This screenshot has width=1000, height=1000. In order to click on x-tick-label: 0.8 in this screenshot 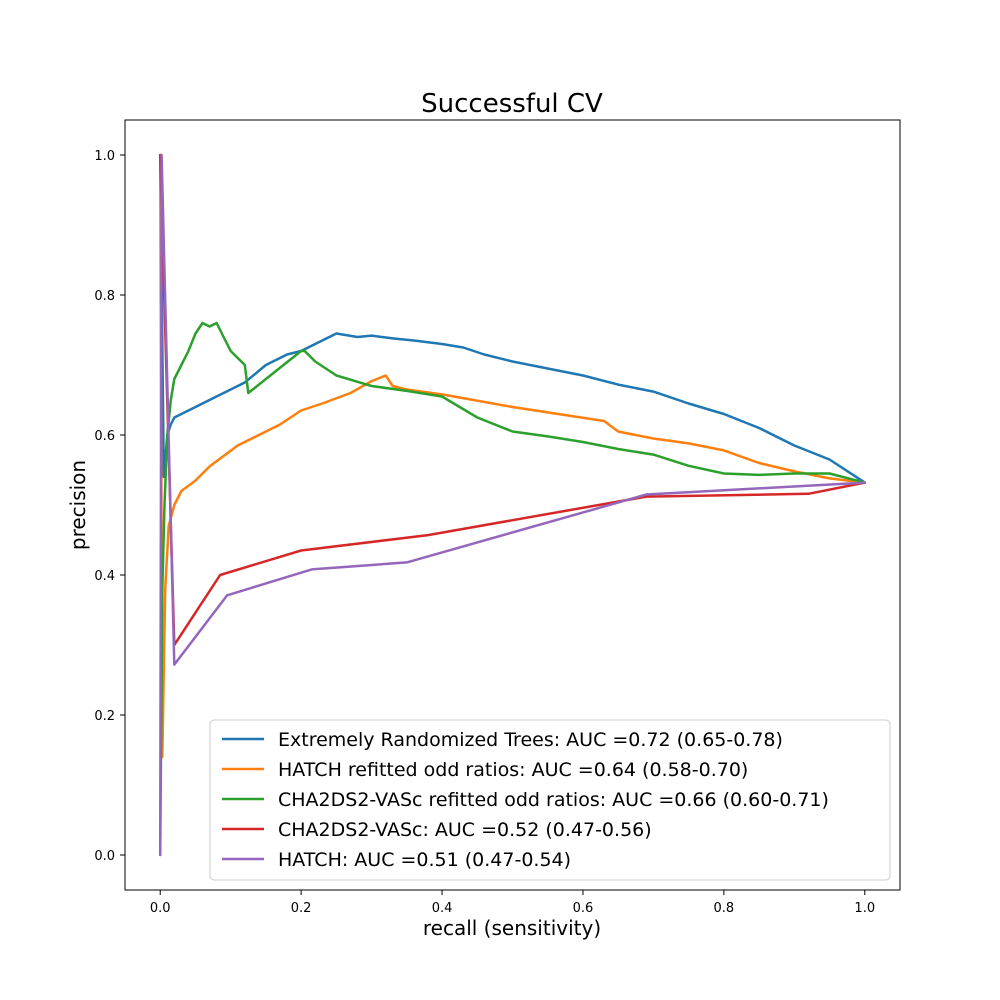, I will do `click(724, 908)`.